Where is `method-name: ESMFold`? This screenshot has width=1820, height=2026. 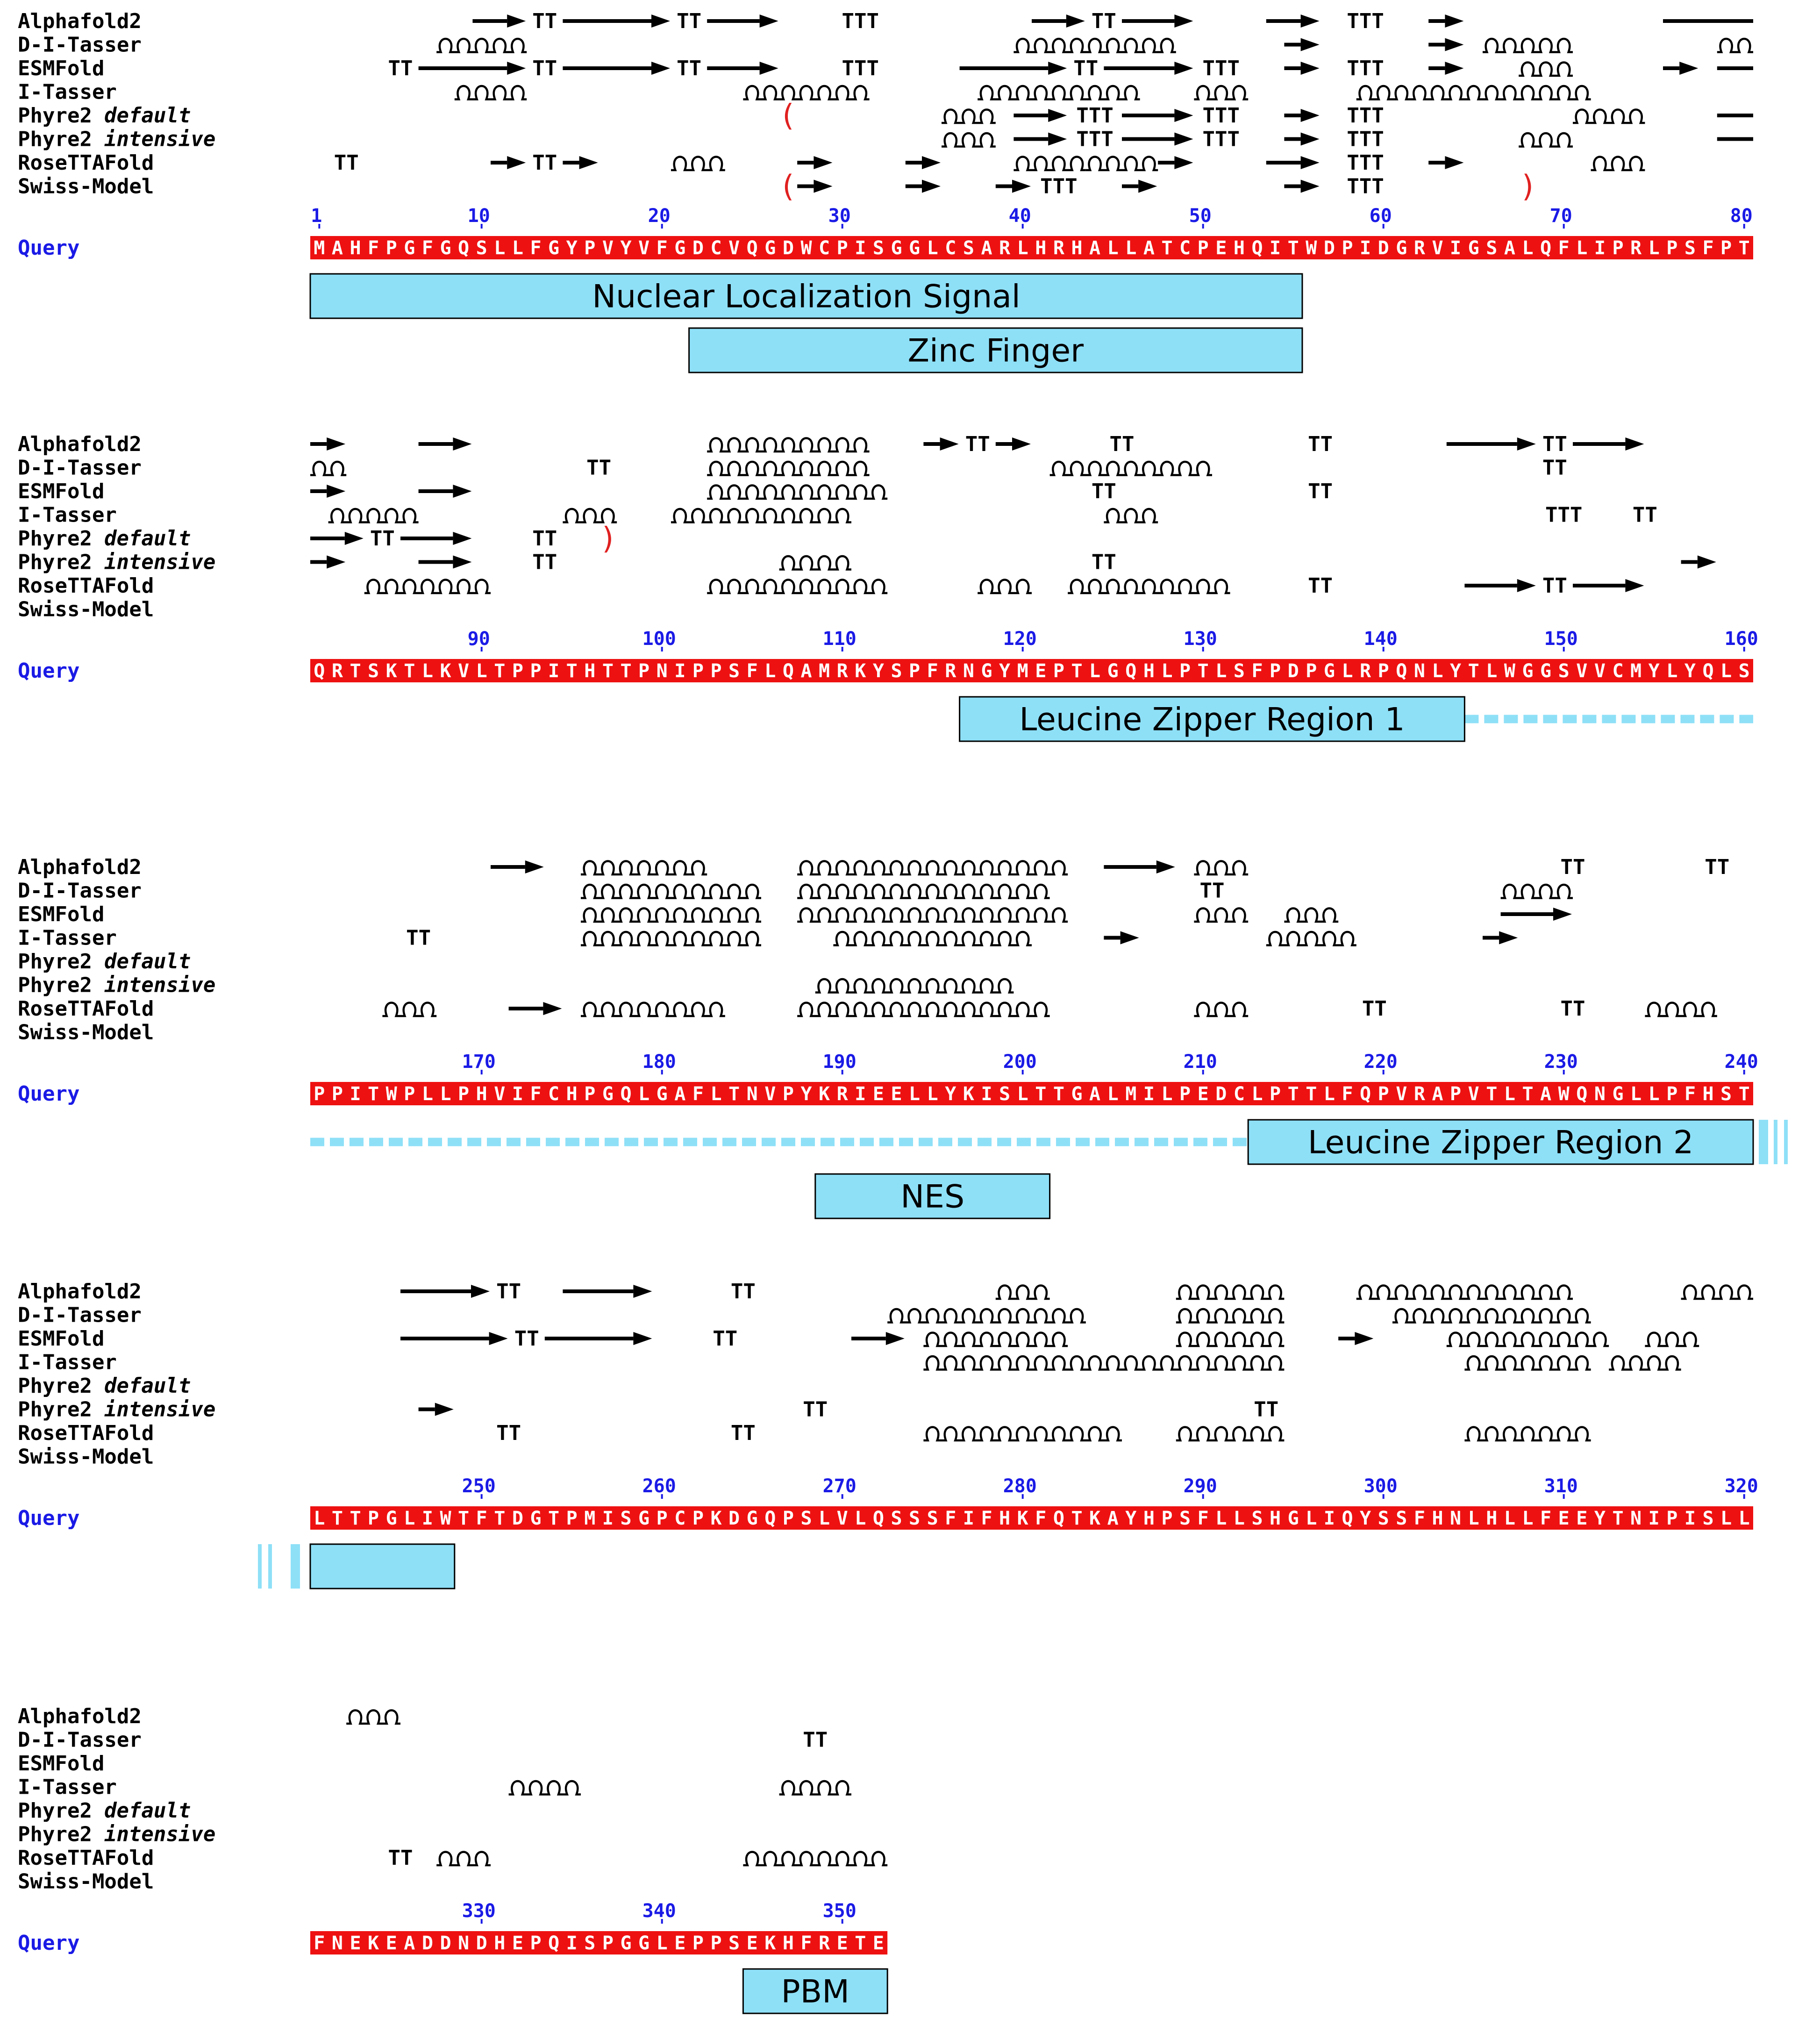 method-name: ESMFold is located at coordinates (61, 1339).